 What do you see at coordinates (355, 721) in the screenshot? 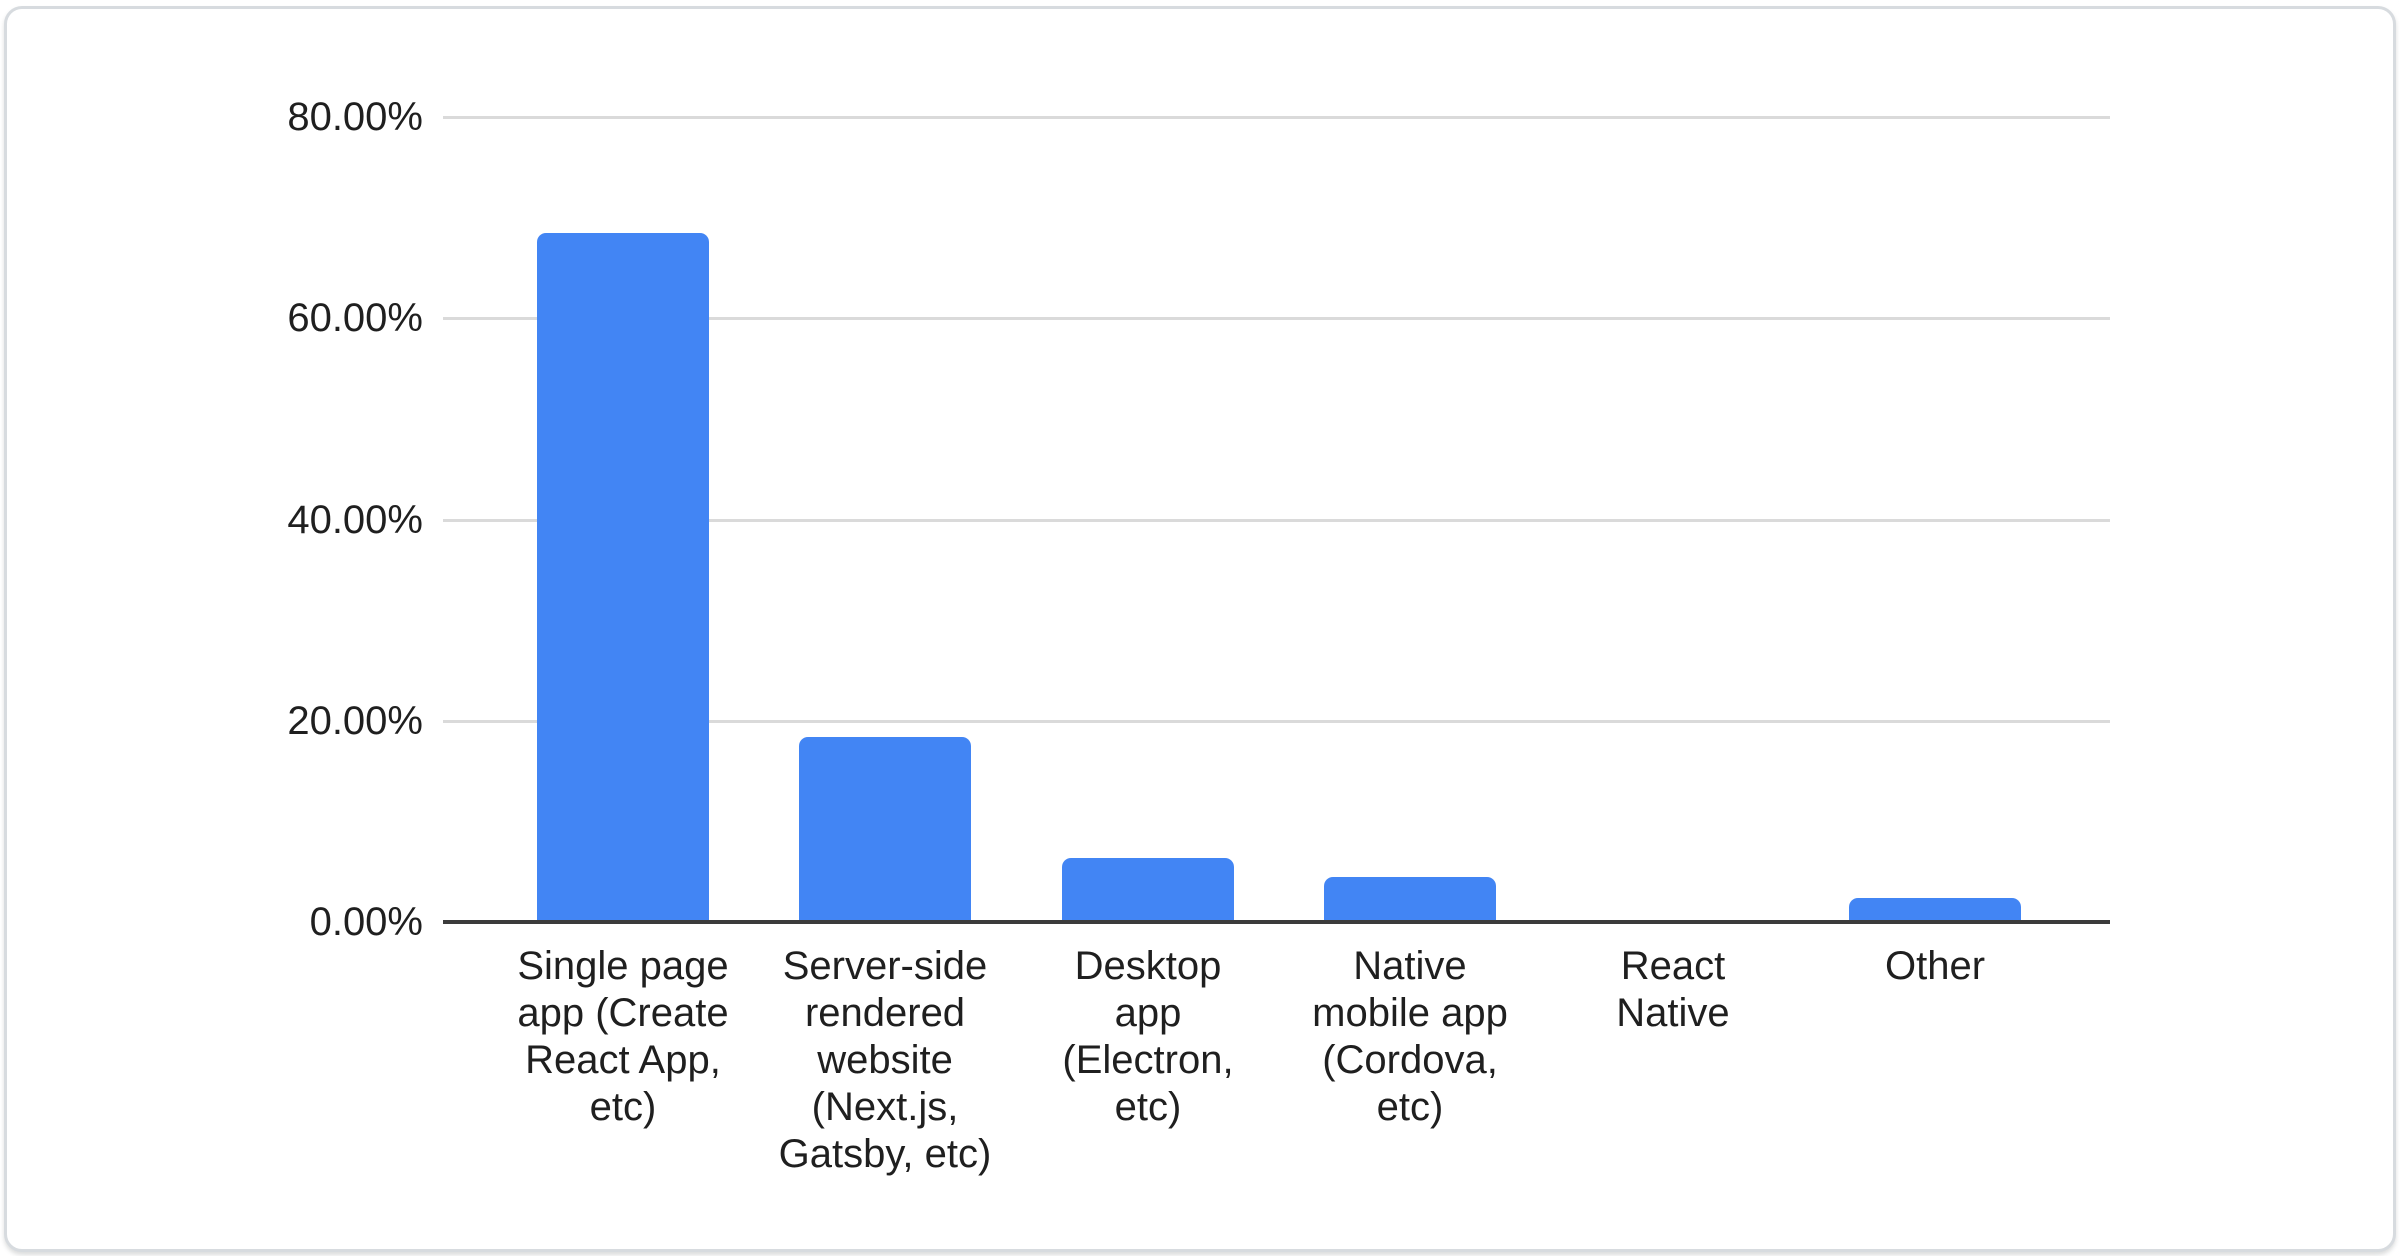
I see `y-axis-tick-label: 20.00%` at bounding box center [355, 721].